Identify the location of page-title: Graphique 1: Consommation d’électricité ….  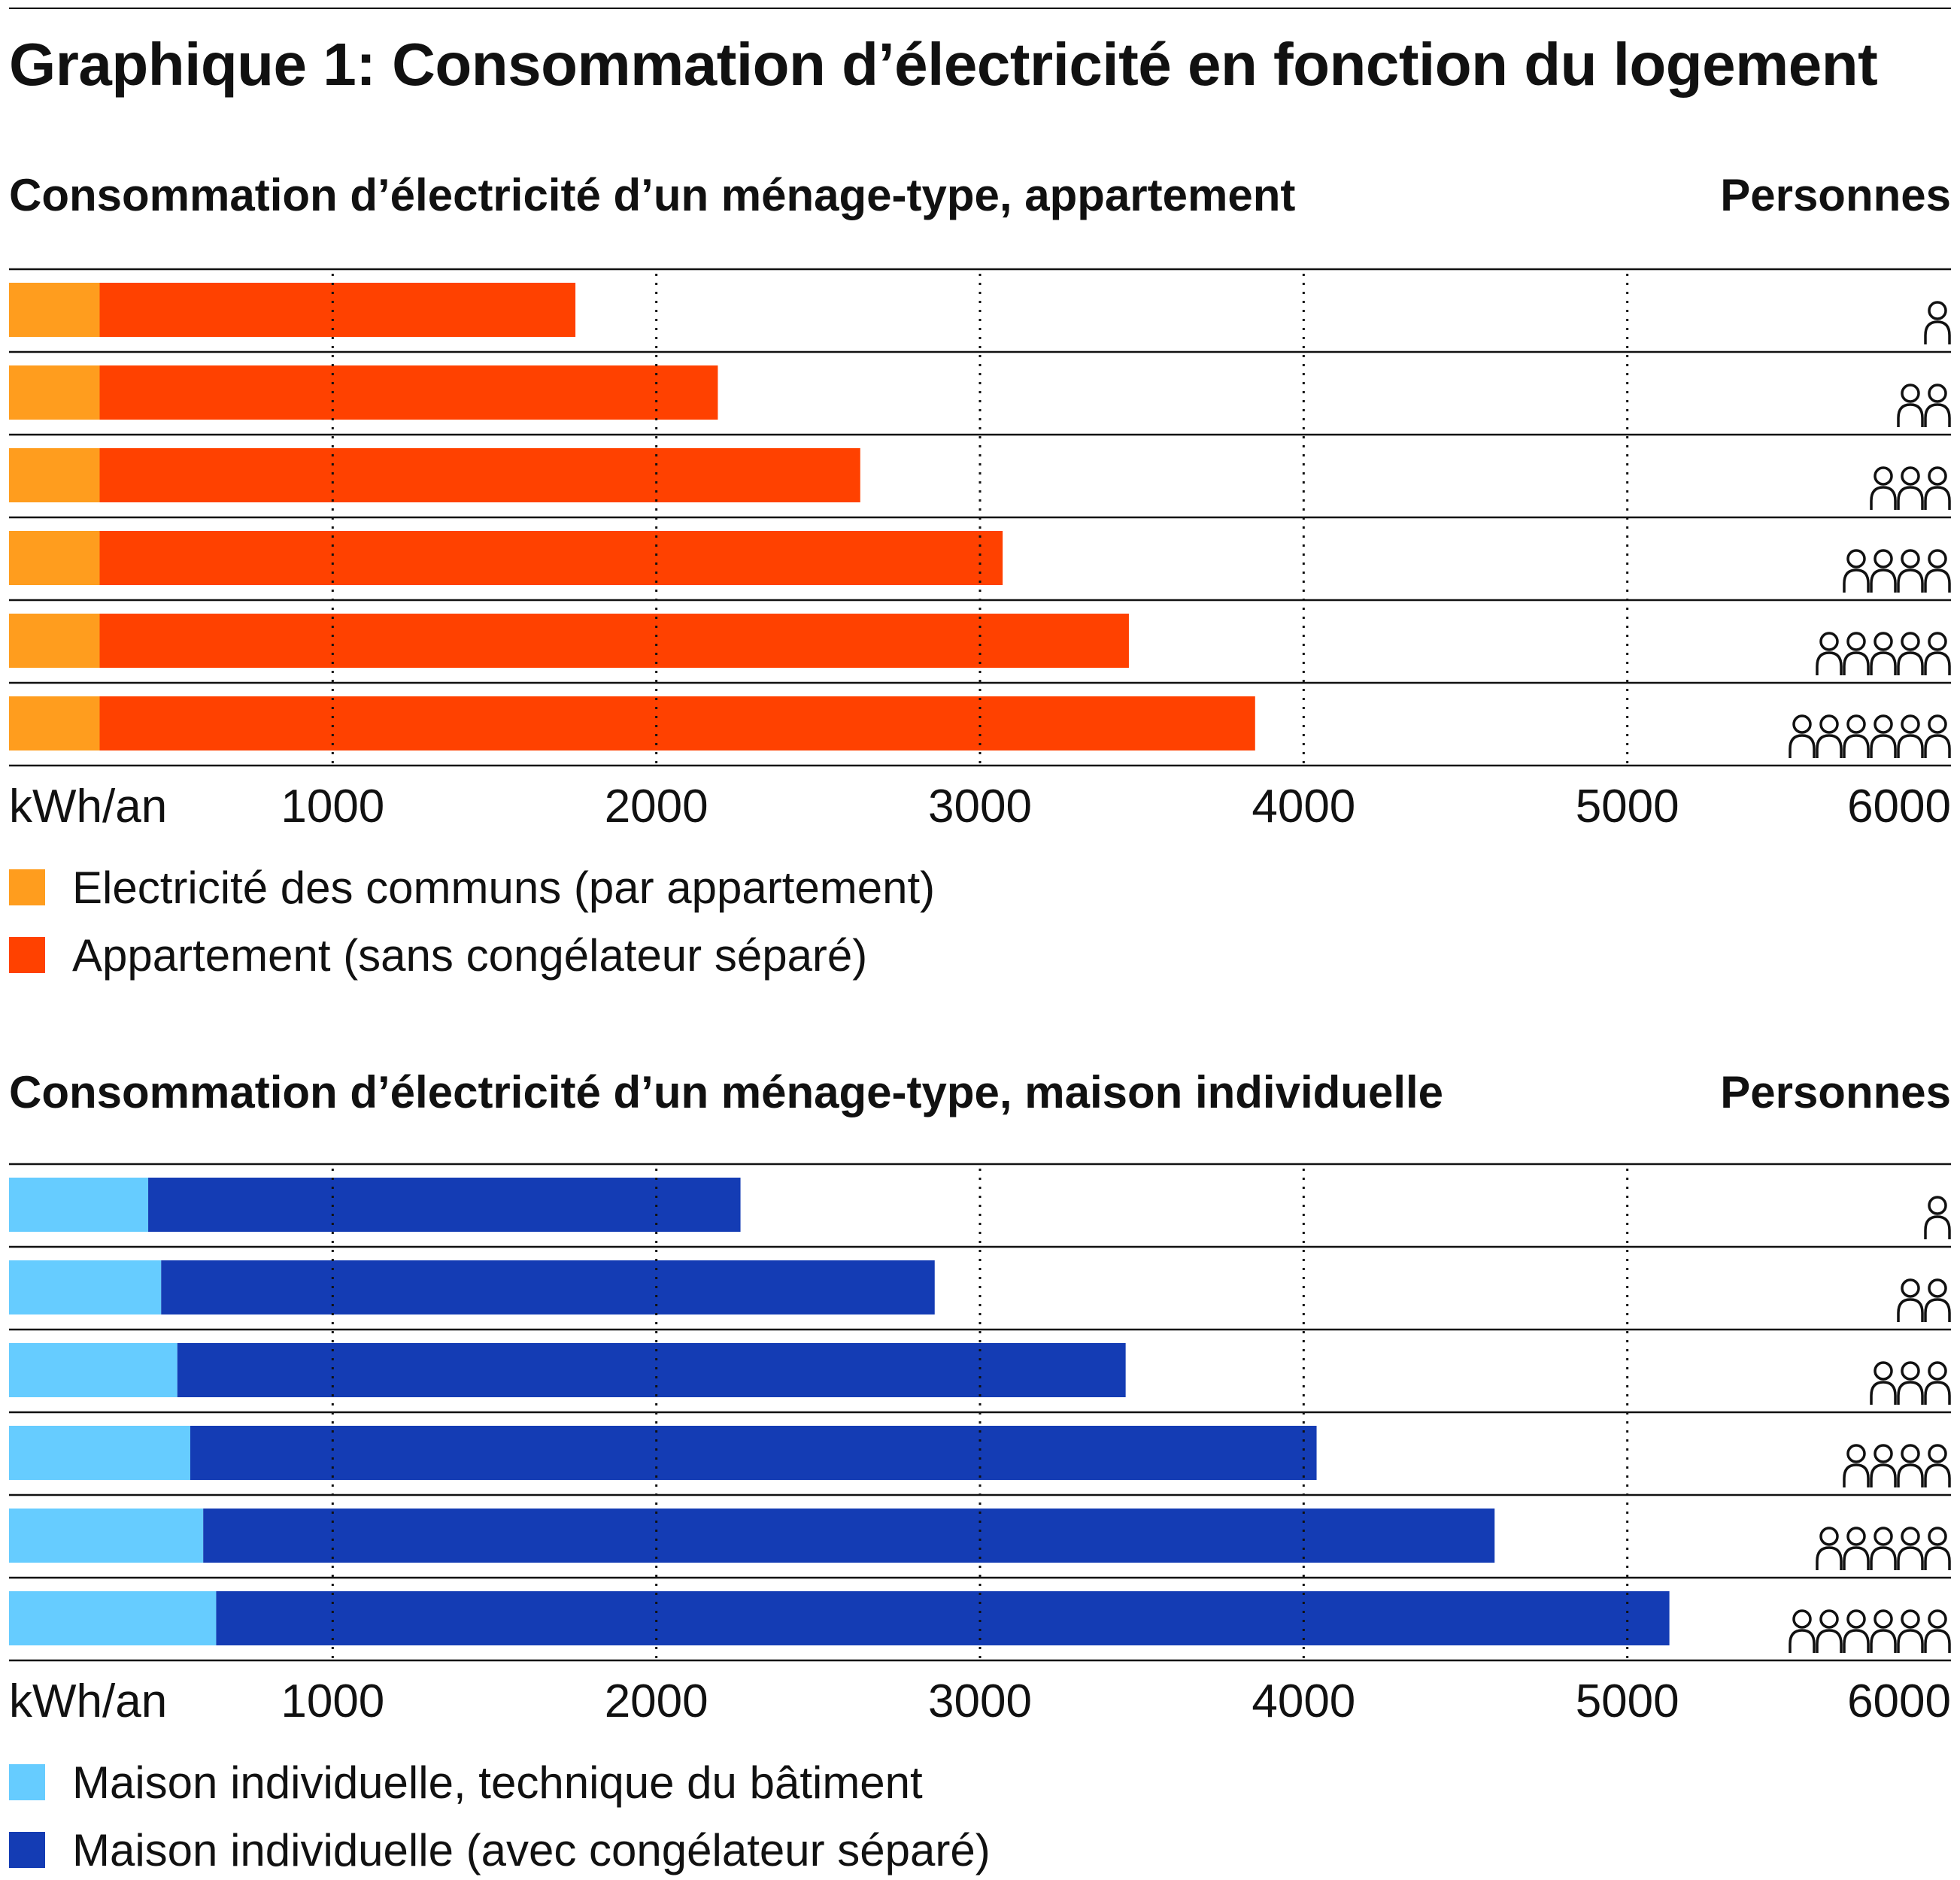
(943, 64).